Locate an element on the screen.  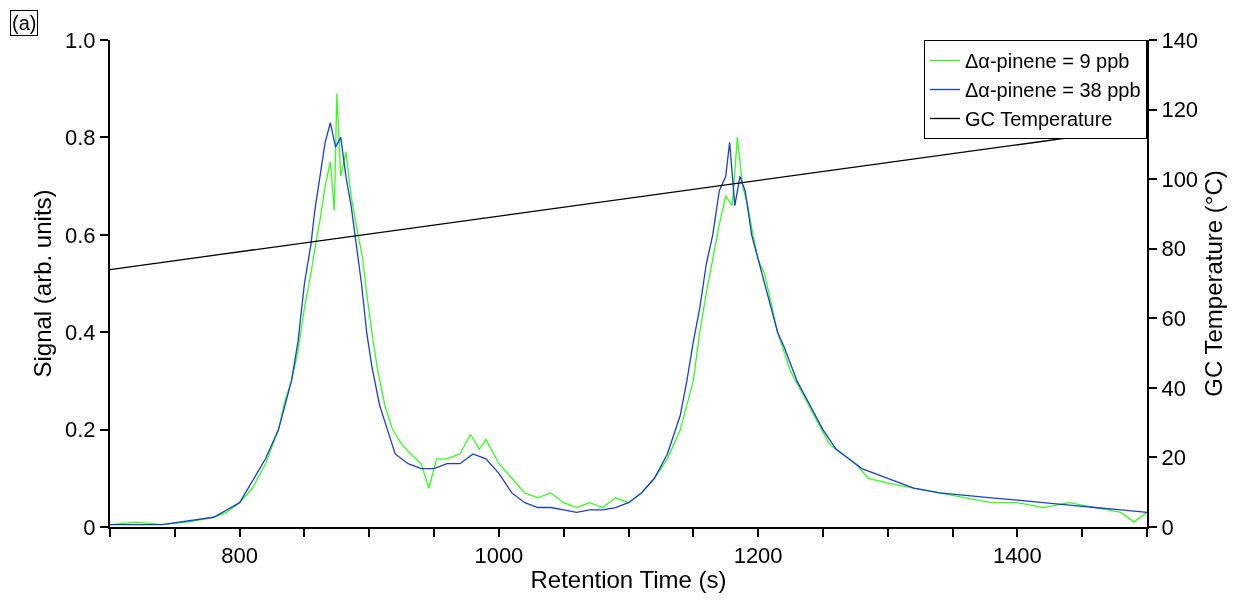
legend-label: Δα-pinene = 38 ppb is located at coordinates (1053, 90).